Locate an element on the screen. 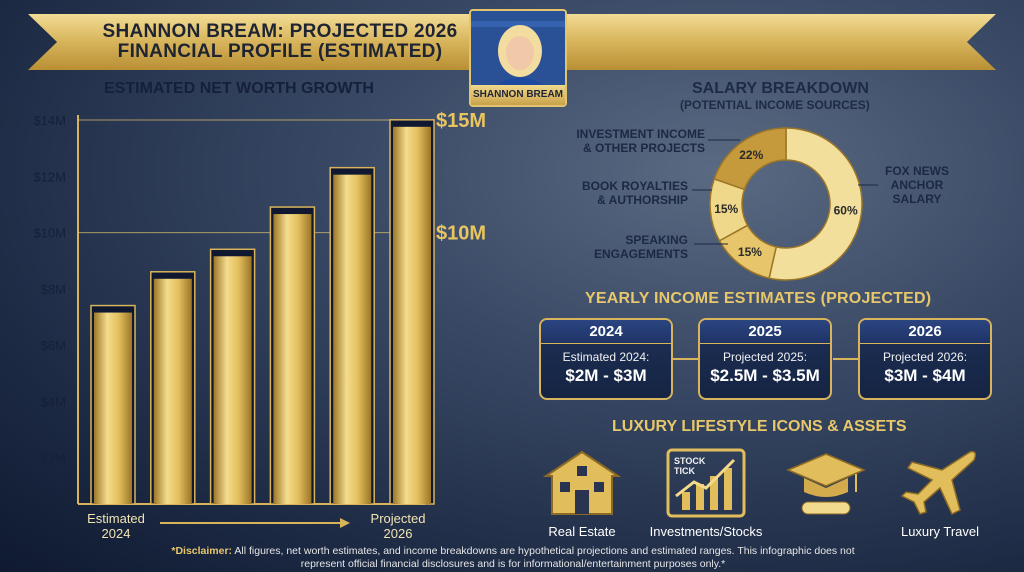 The image size is (1024, 572). card-label: Estimated 2024: is located at coordinates (606, 357).